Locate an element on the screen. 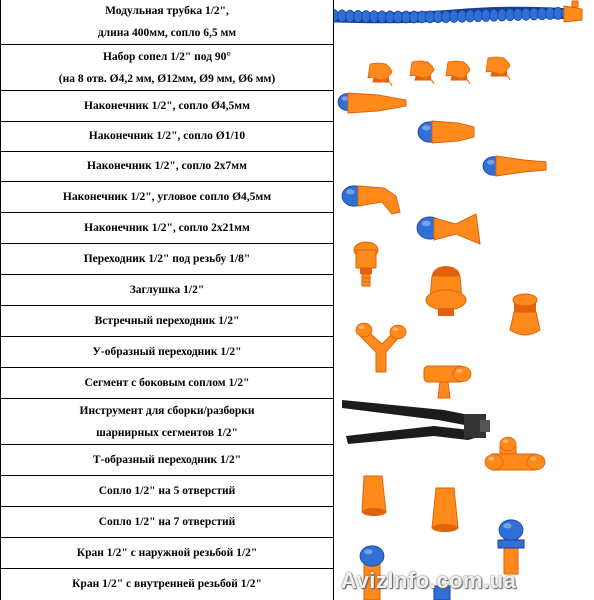 The height and width of the screenshot is (600, 594). table-row: Кран 1/2" с внутренней резьбой 1/2" is located at coordinates (167, 584).